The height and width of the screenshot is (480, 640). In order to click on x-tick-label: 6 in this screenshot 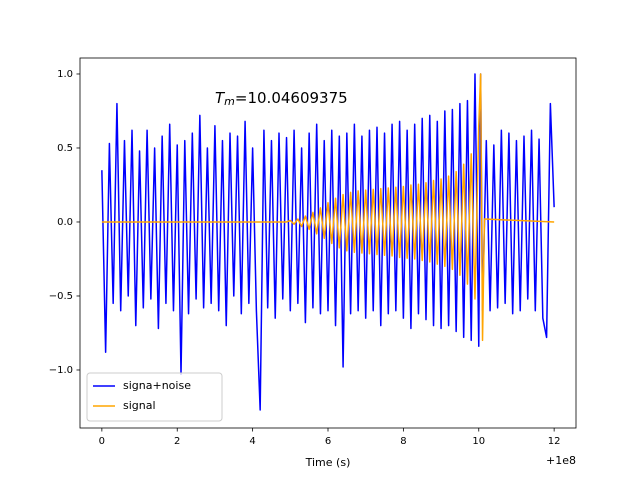, I will do `click(328, 441)`.